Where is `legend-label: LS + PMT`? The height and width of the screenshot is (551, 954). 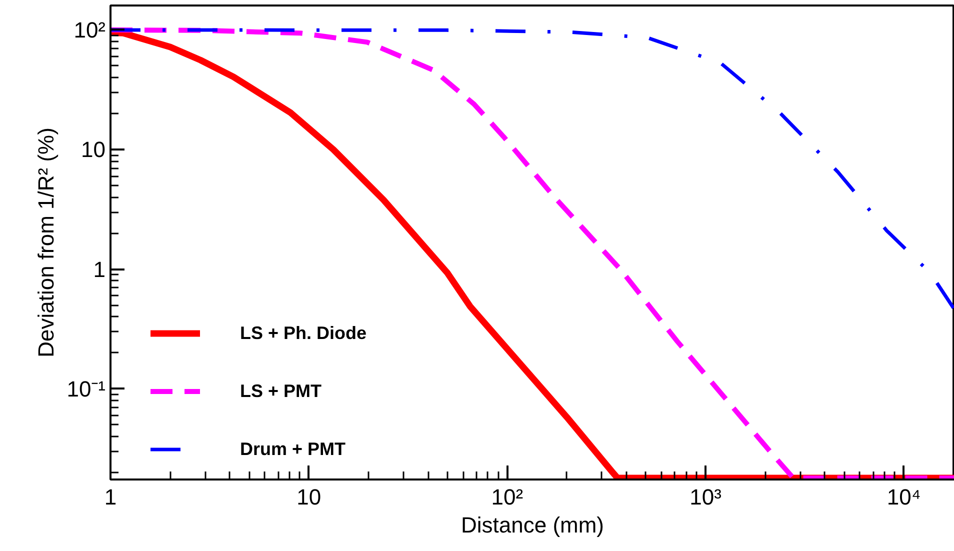
legend-label: LS + PMT is located at coordinates (281, 391).